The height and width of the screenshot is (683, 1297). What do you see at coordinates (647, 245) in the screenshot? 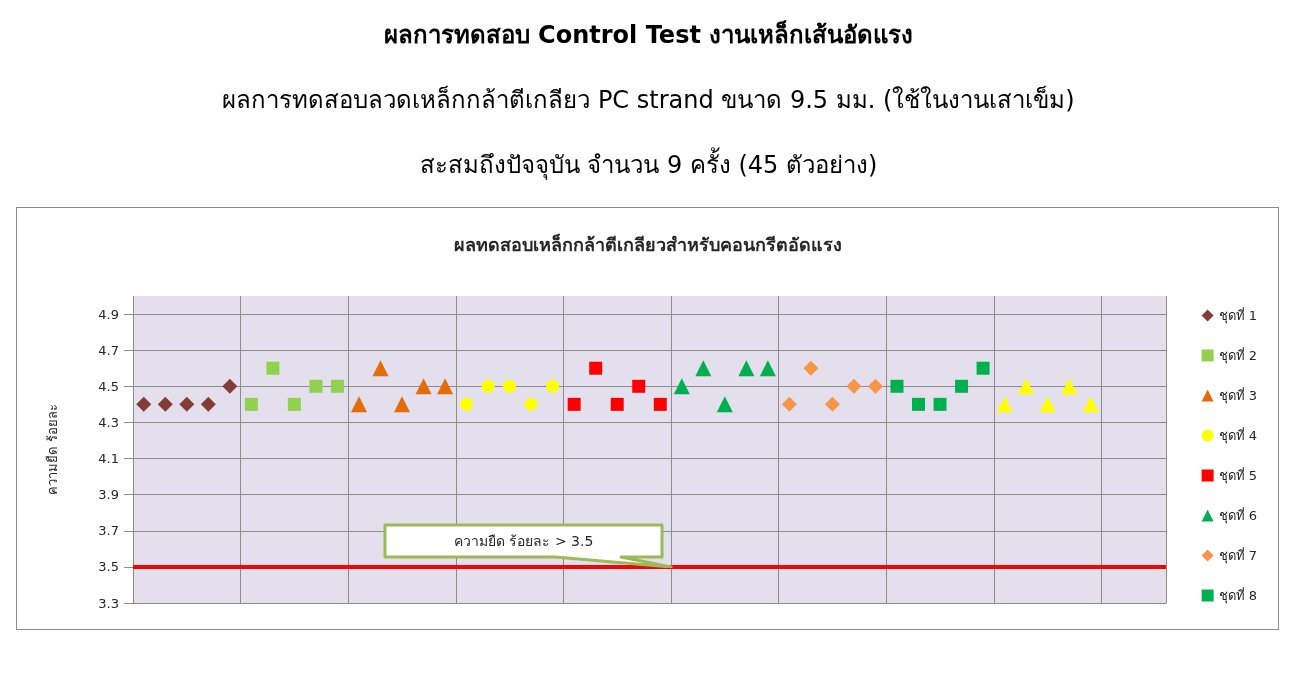
I see `text: ผลทดสอบเหล็กกล้าตีเกลียวสำหรับคอนกรีตอัดแรง` at bounding box center [647, 245].